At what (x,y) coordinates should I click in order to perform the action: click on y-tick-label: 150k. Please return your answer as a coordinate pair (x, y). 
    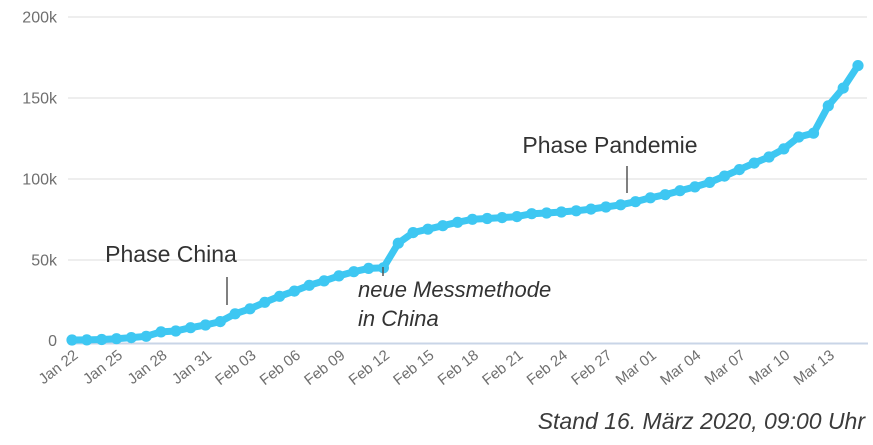
    Looking at the image, I should click on (40, 99).